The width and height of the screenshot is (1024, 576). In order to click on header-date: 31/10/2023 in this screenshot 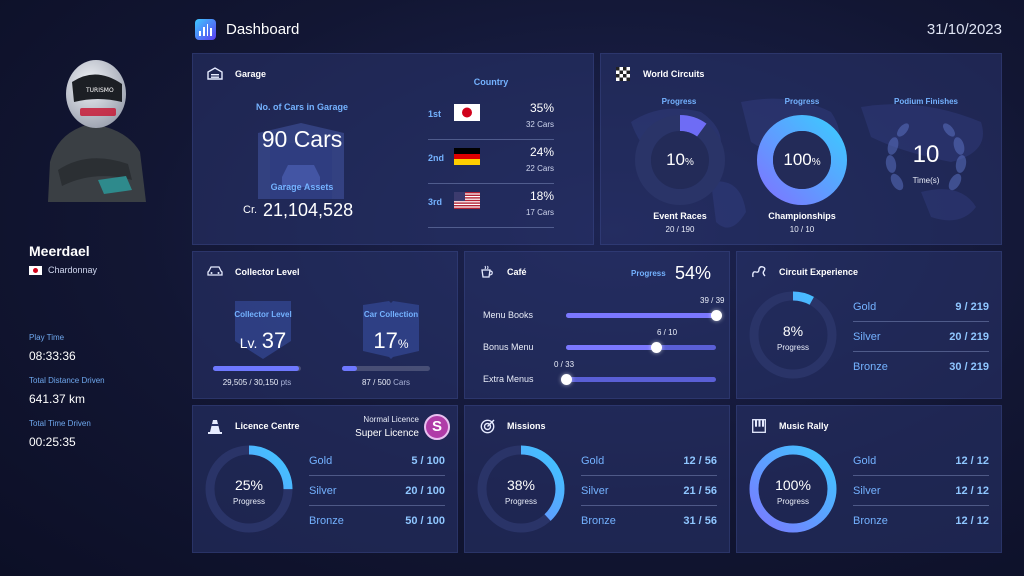, I will do `click(964, 29)`.